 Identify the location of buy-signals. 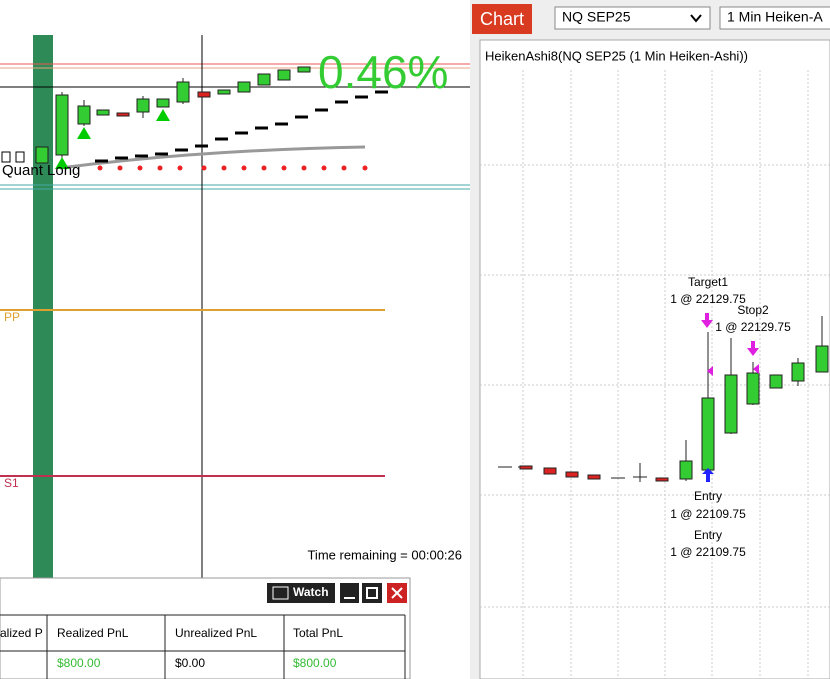
(112, 139).